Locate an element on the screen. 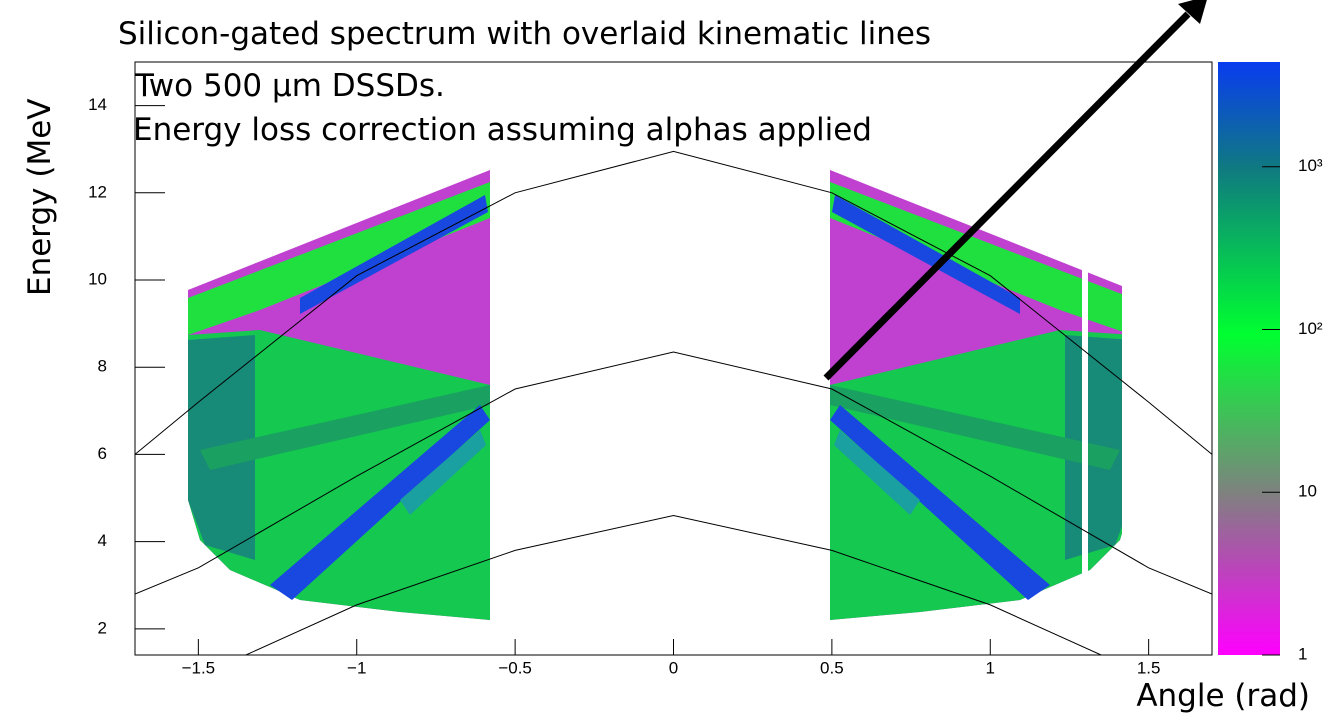  x-tick-label: 0 is located at coordinates (673, 667).